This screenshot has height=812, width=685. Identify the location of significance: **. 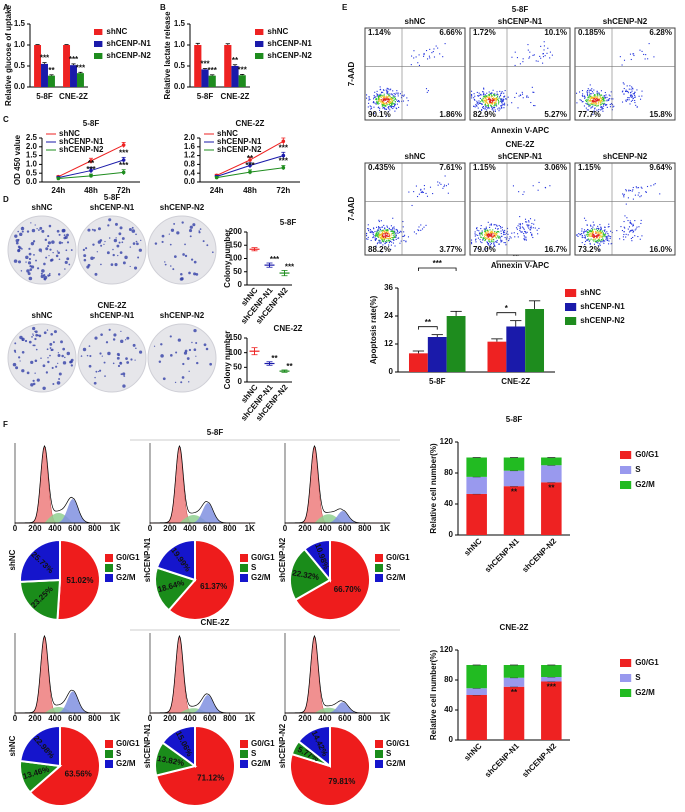
(274, 358).